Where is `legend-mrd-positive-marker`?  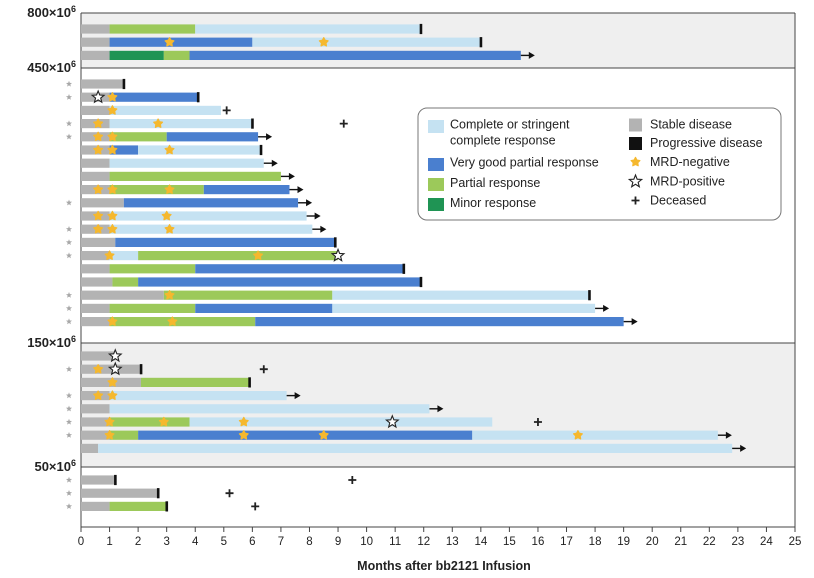
legend-mrd-positive-marker is located at coordinates (635, 180).